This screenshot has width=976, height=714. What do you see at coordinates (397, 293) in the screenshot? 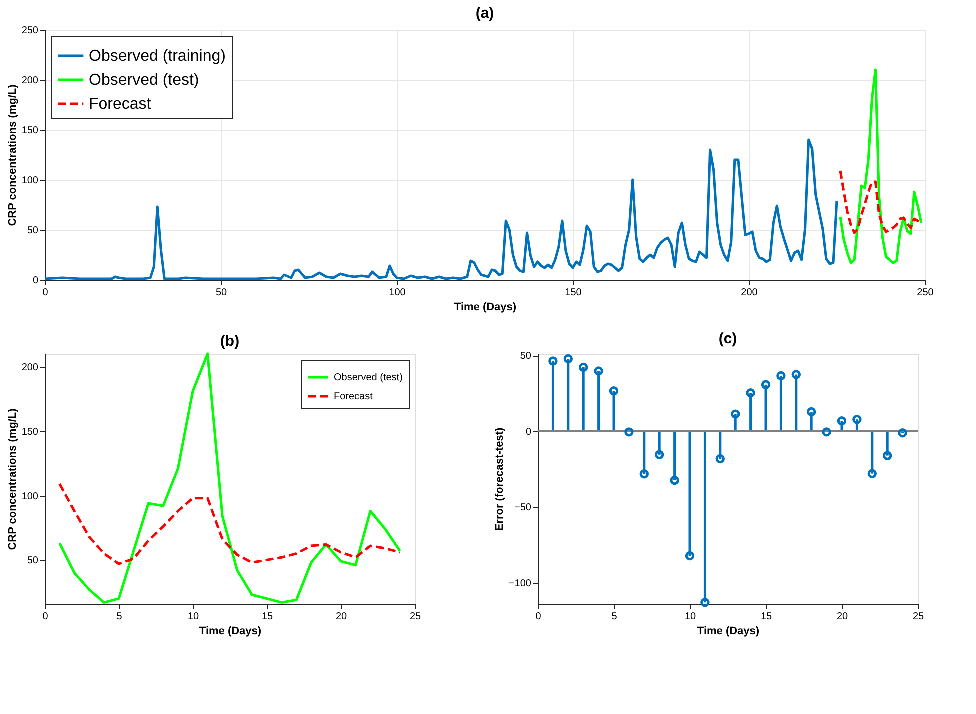
I see `x-tick-label: 100` at bounding box center [397, 293].